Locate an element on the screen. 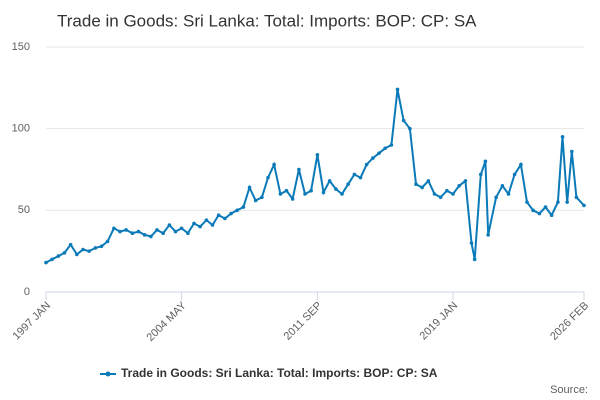  x-tick-label: 2004 MAY is located at coordinates (167, 321).